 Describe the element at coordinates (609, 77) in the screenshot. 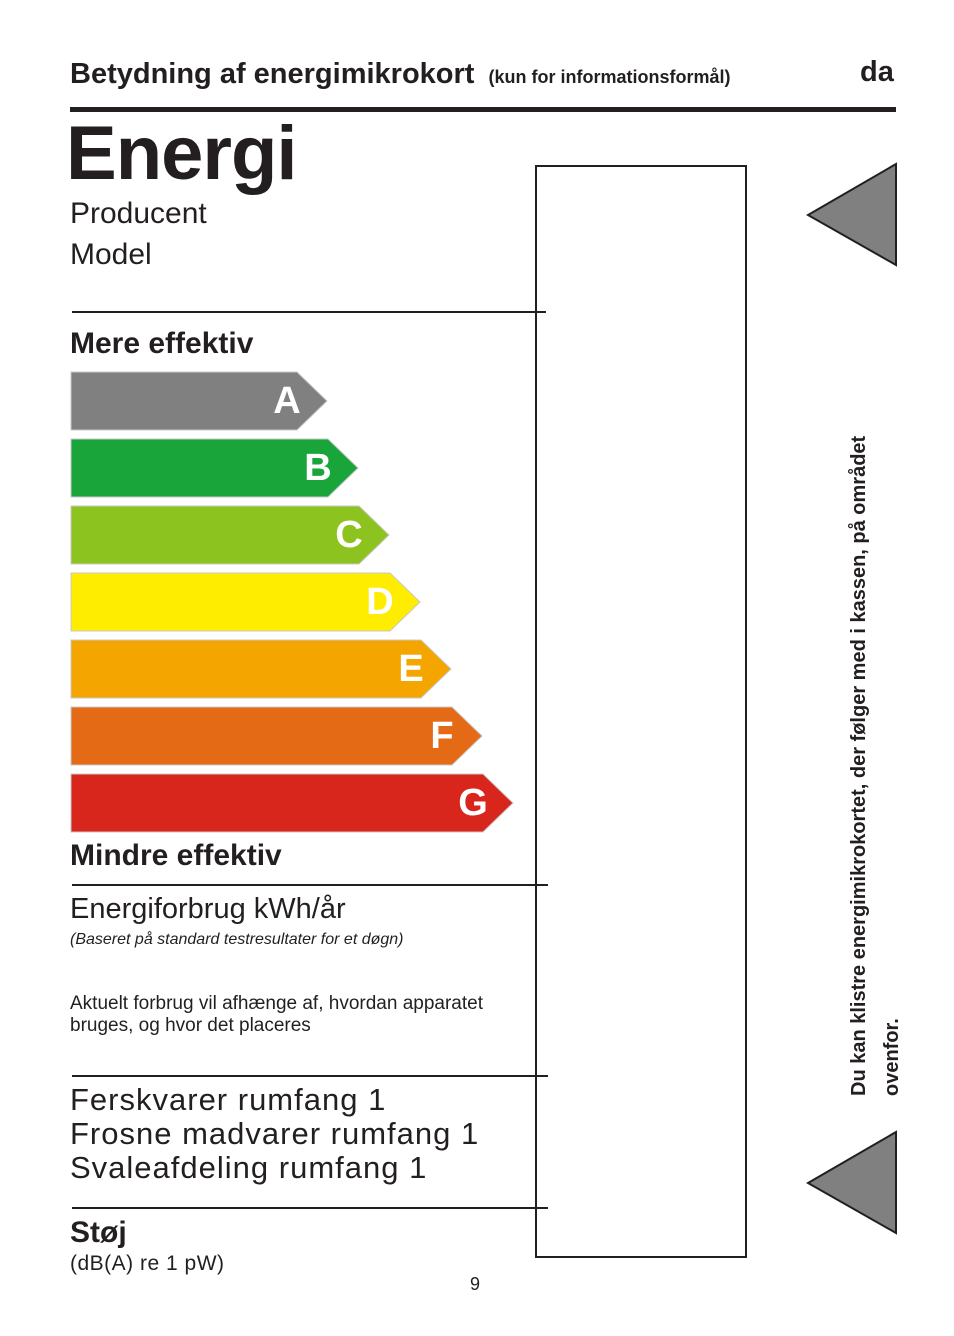

I see `header-note: (kun for informationsformål)` at that location.